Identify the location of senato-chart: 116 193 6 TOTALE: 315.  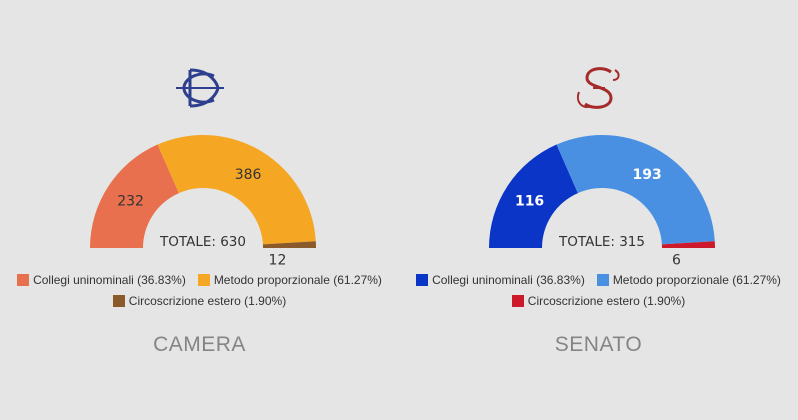
(602, 201).